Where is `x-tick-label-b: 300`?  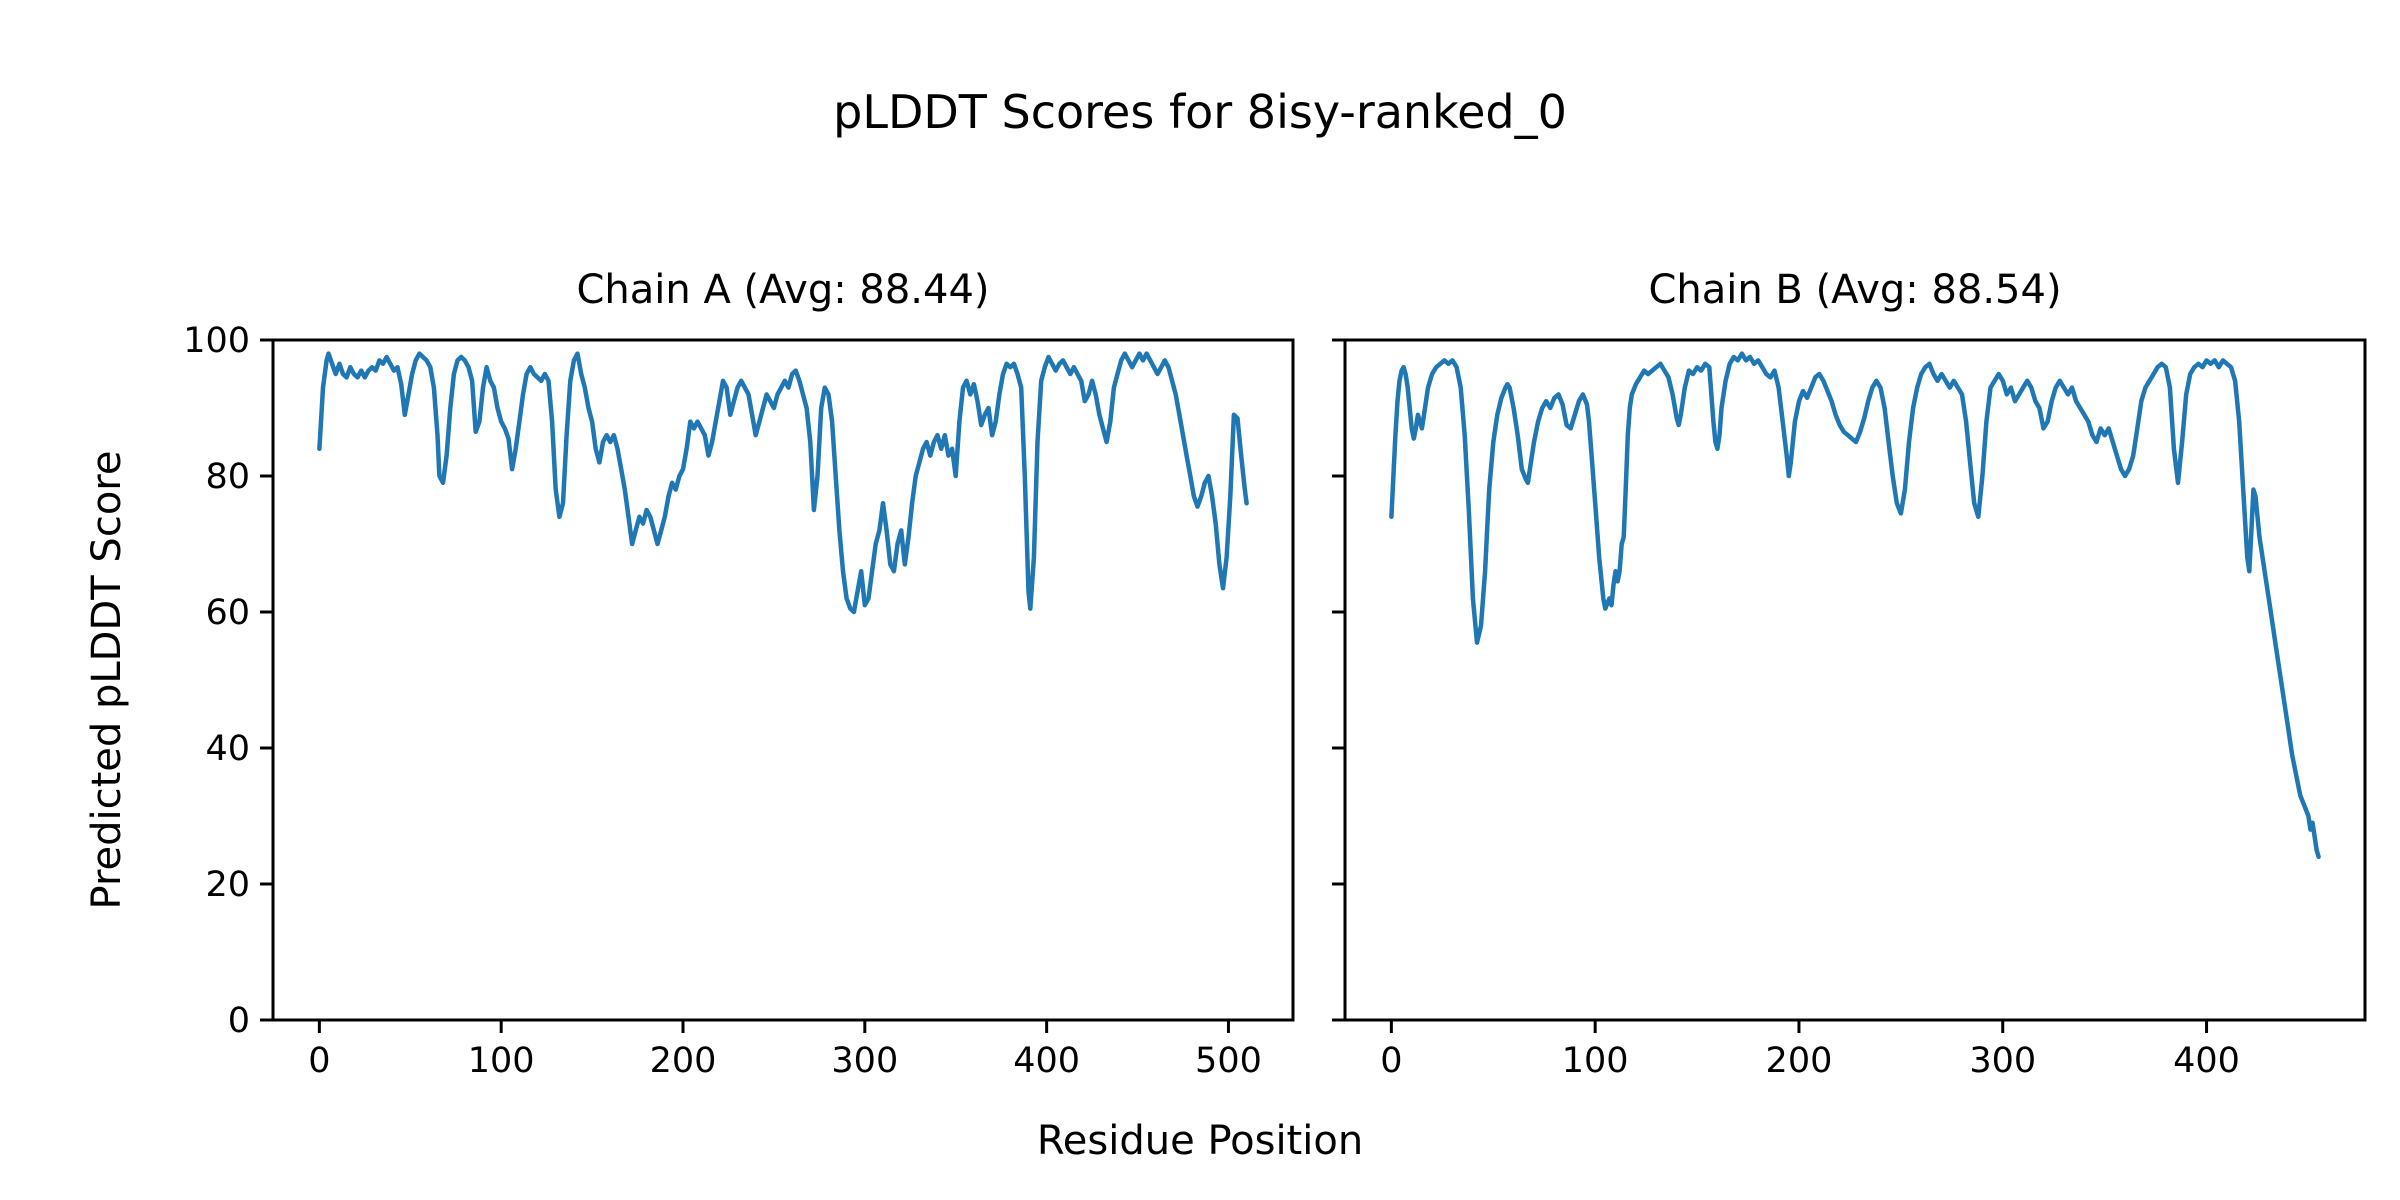 x-tick-label-b: 300 is located at coordinates (2002, 1061).